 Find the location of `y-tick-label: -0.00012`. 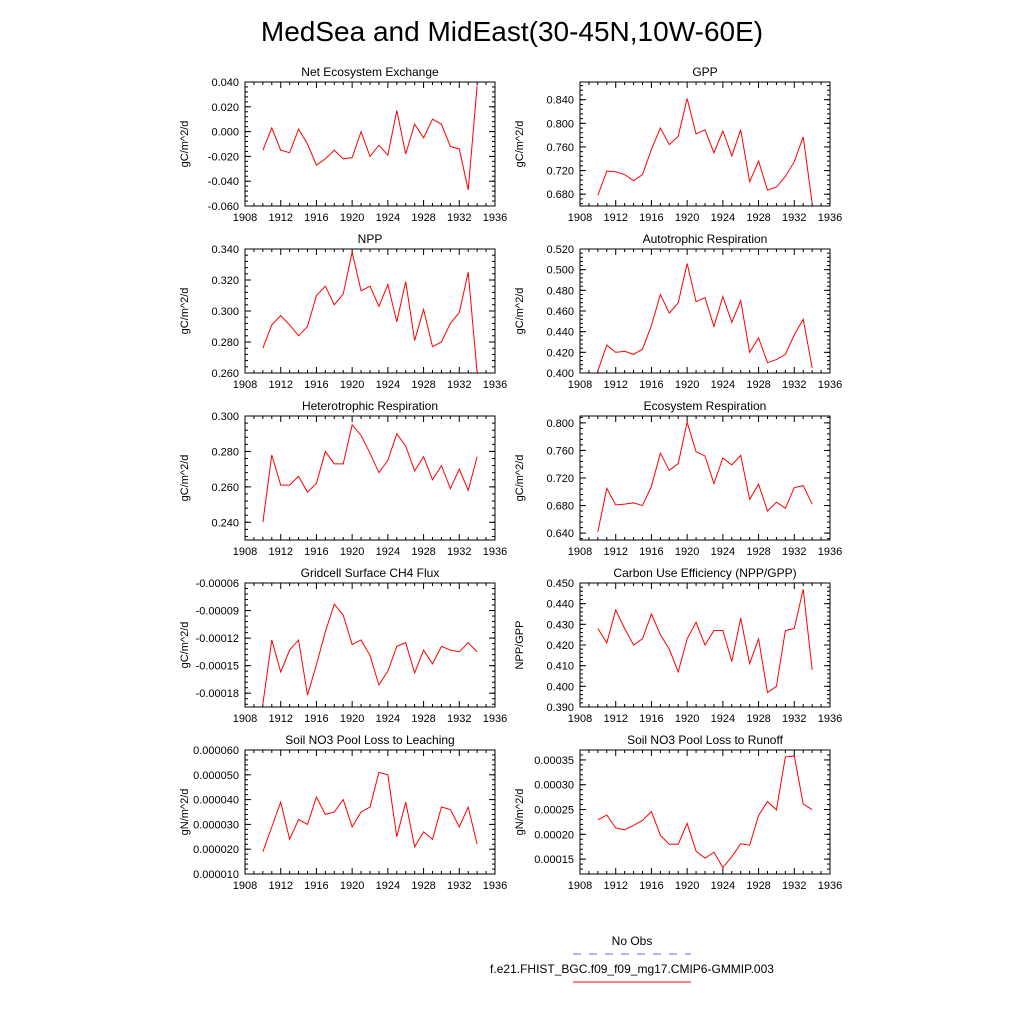

y-tick-label: -0.00012 is located at coordinates (217, 639).